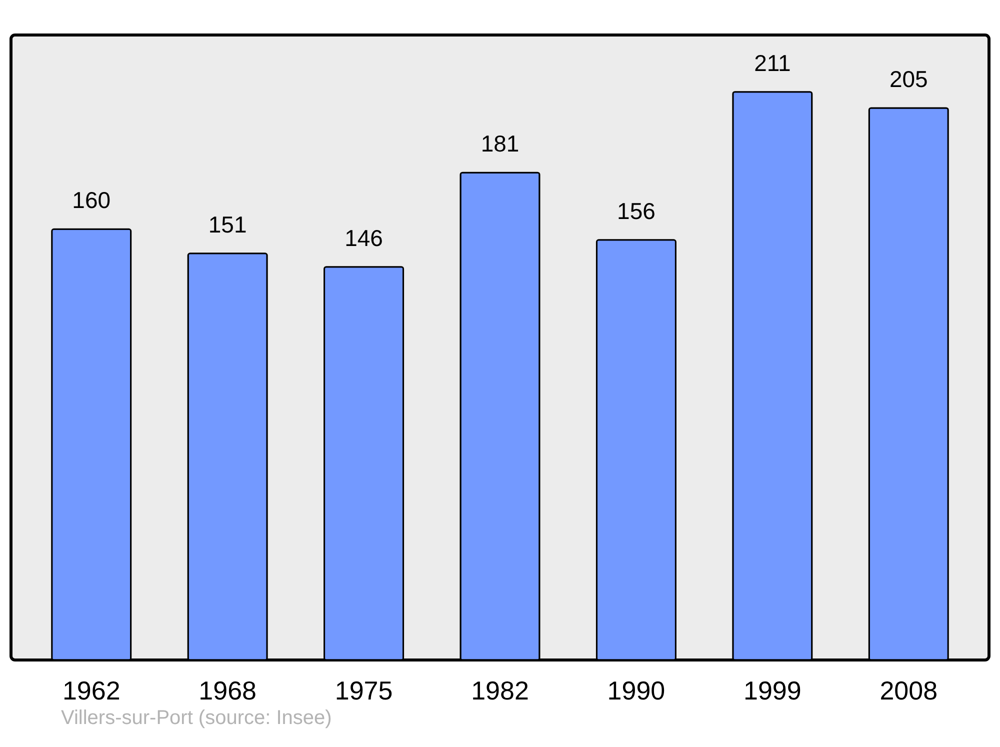 This screenshot has height=747, width=1000. I want to click on data-label: 146, so click(363, 237).